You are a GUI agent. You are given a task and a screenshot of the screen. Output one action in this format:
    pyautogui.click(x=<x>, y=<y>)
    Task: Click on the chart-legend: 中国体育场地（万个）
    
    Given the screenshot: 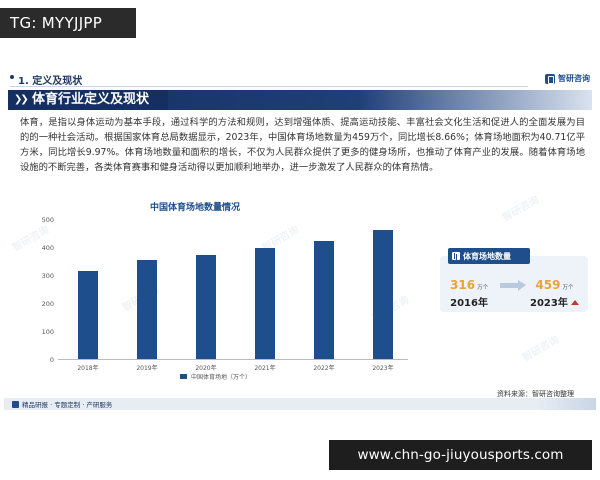 What is the action you would take?
    pyautogui.click(x=215, y=376)
    